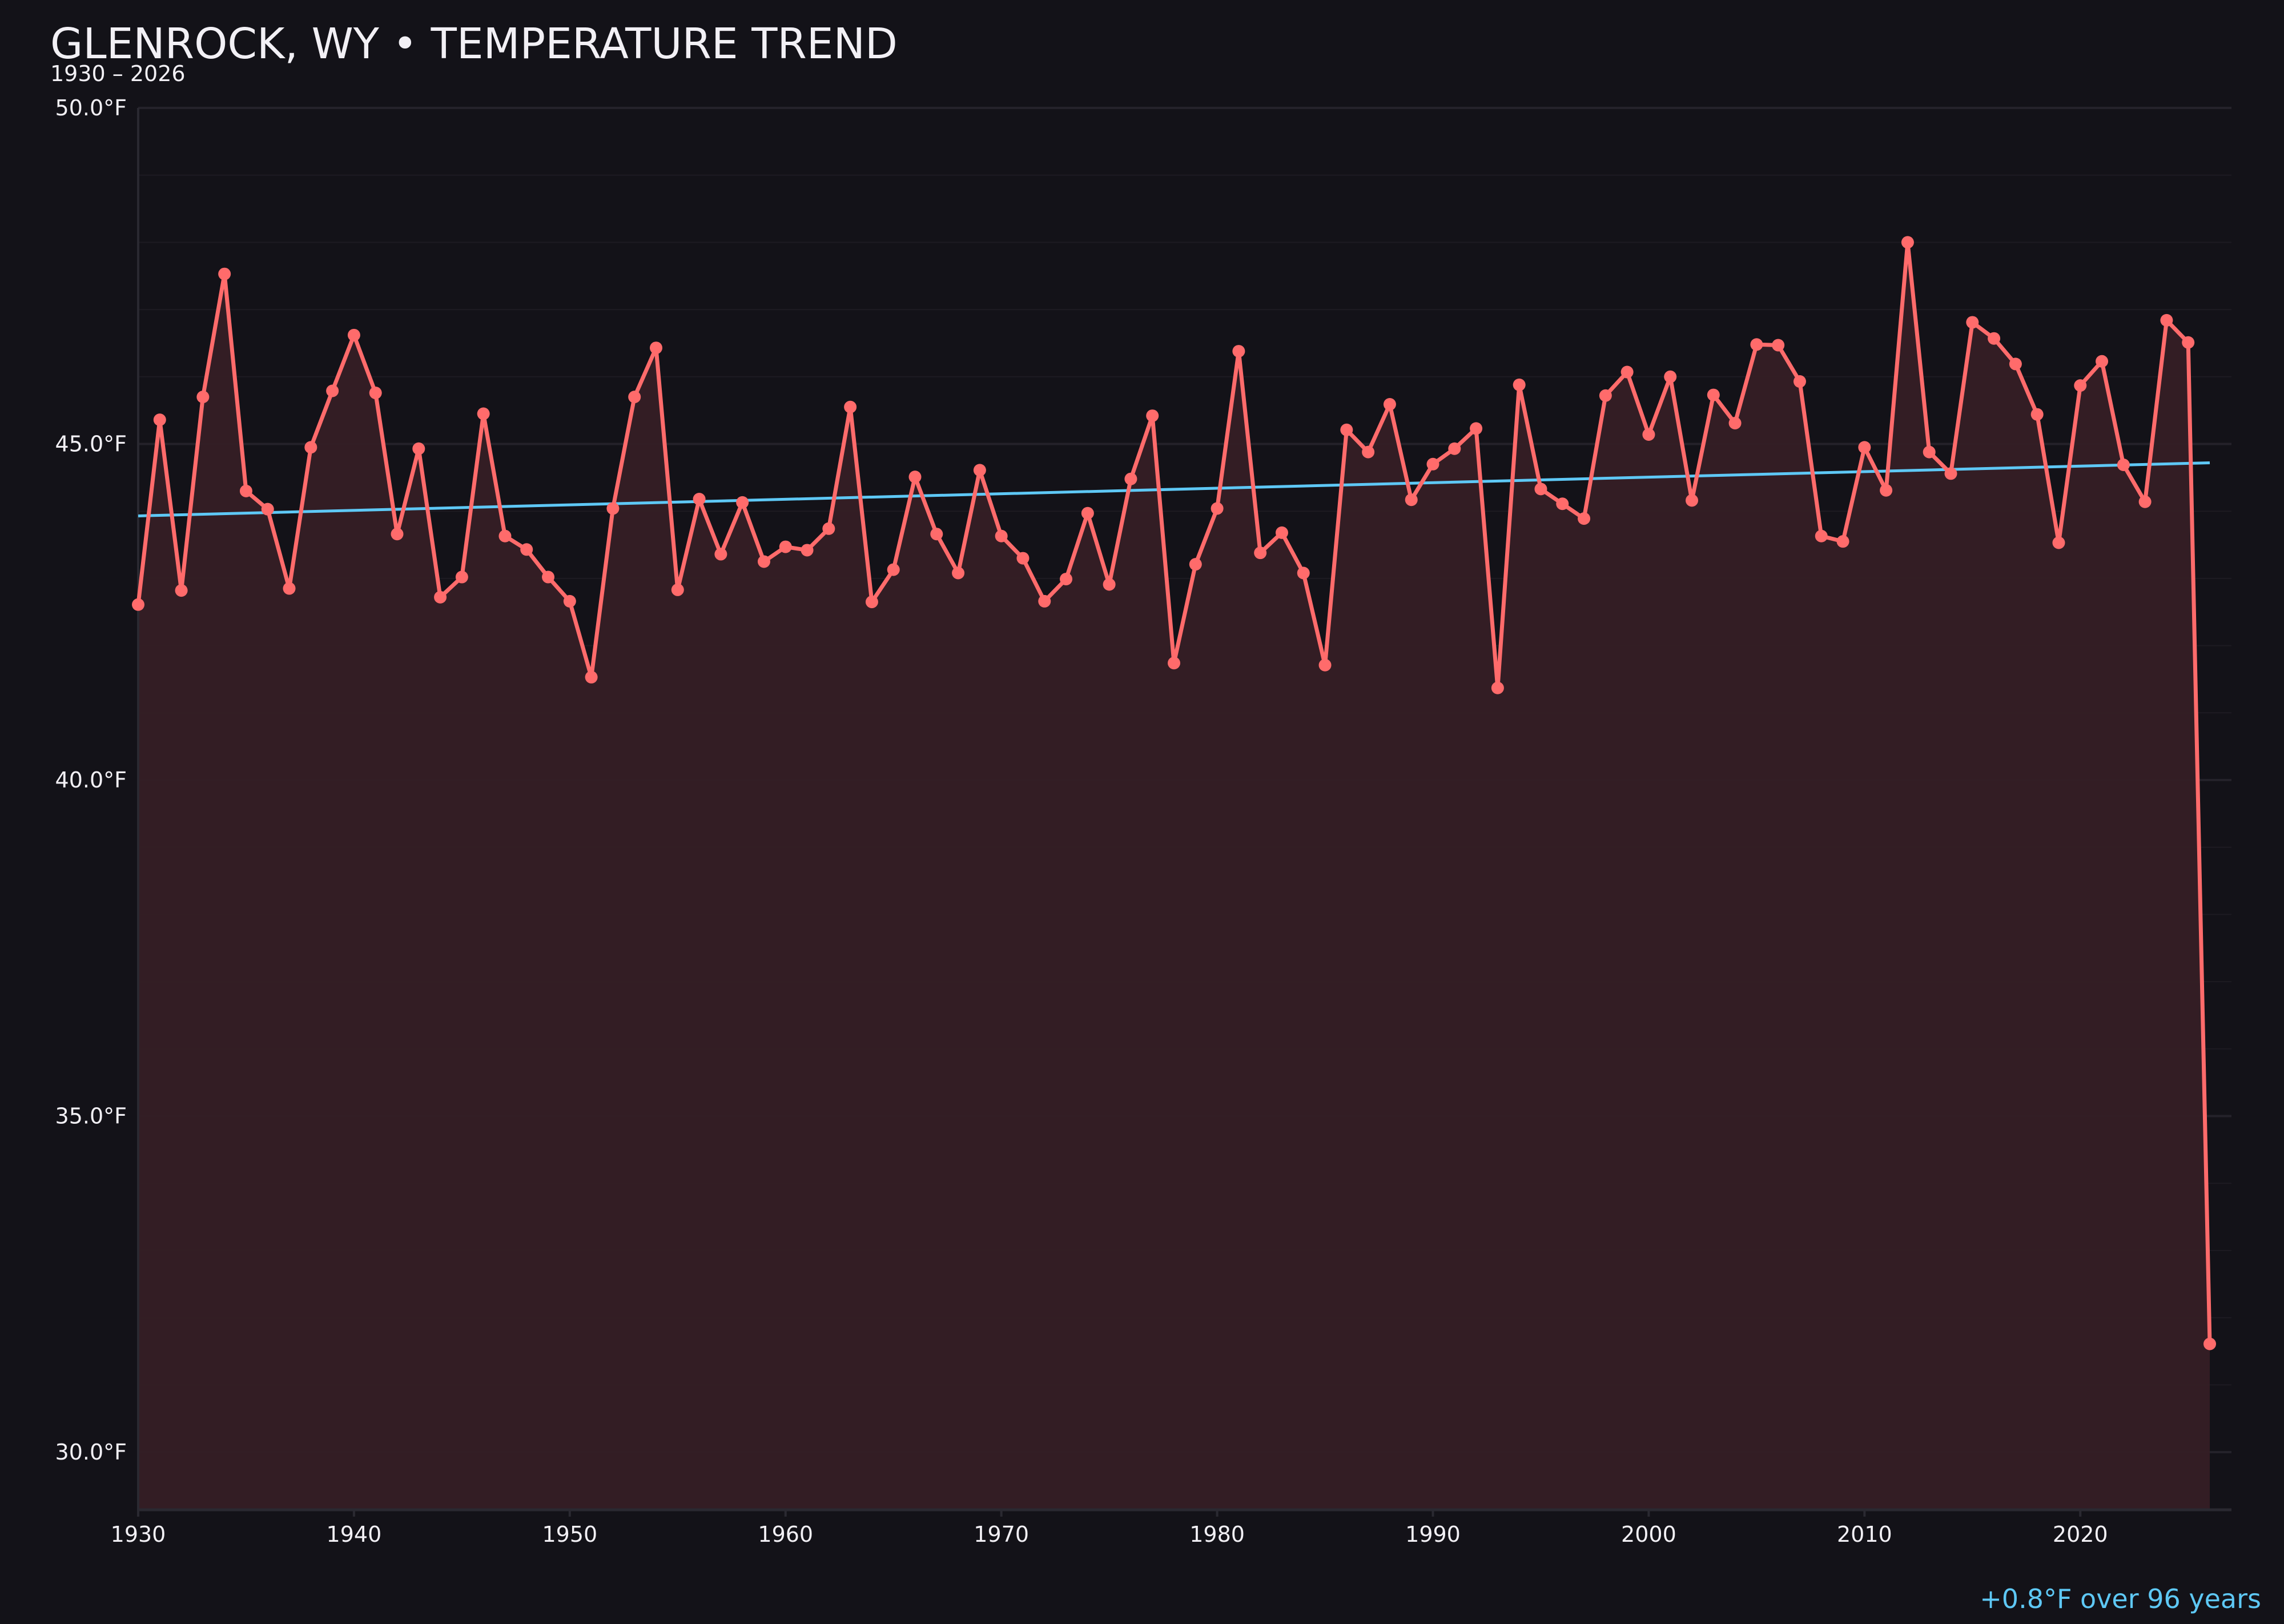 This screenshot has height=1624, width=2284. Describe the element at coordinates (1584, 518) in the screenshot. I see `data-point-1997` at that location.